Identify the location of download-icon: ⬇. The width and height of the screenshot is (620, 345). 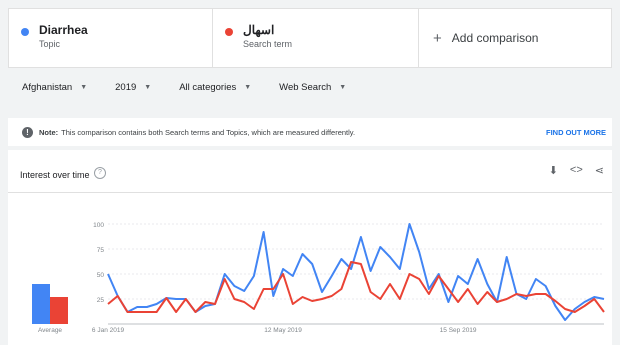
(553, 171).